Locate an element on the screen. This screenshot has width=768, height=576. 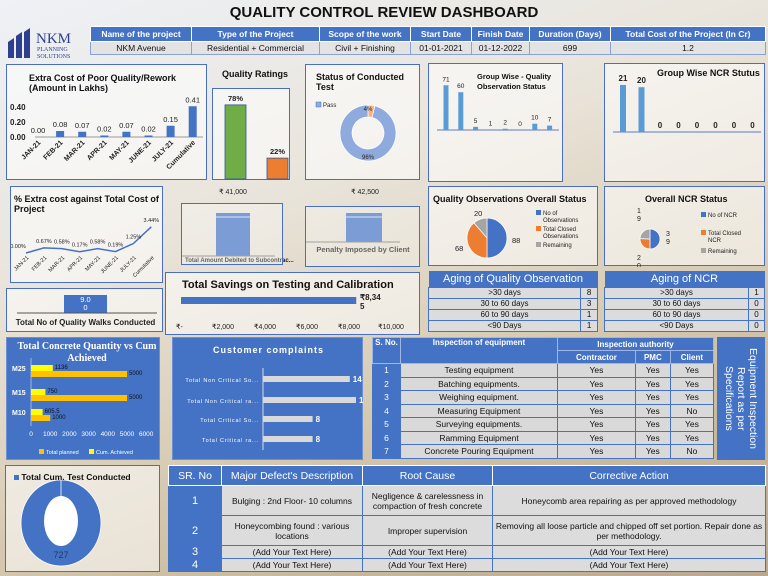
client-status: No is located at coordinates (692, 410).